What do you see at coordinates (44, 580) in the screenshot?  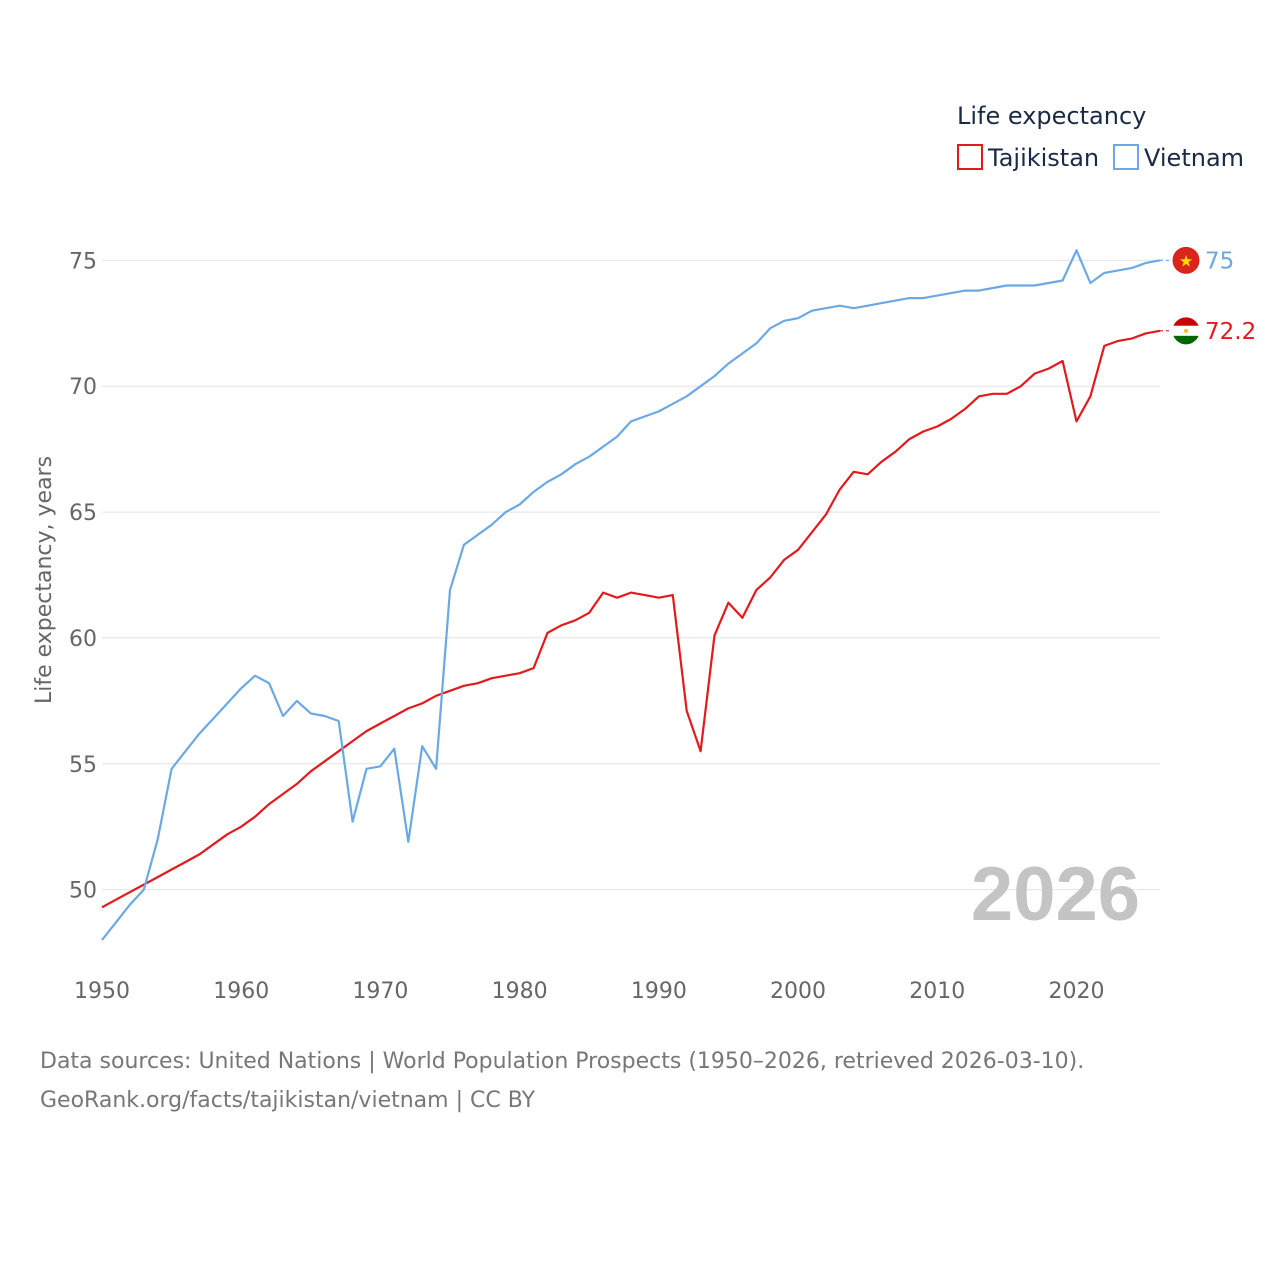 I see `y-axis-title: Life expectancy, years` at bounding box center [44, 580].